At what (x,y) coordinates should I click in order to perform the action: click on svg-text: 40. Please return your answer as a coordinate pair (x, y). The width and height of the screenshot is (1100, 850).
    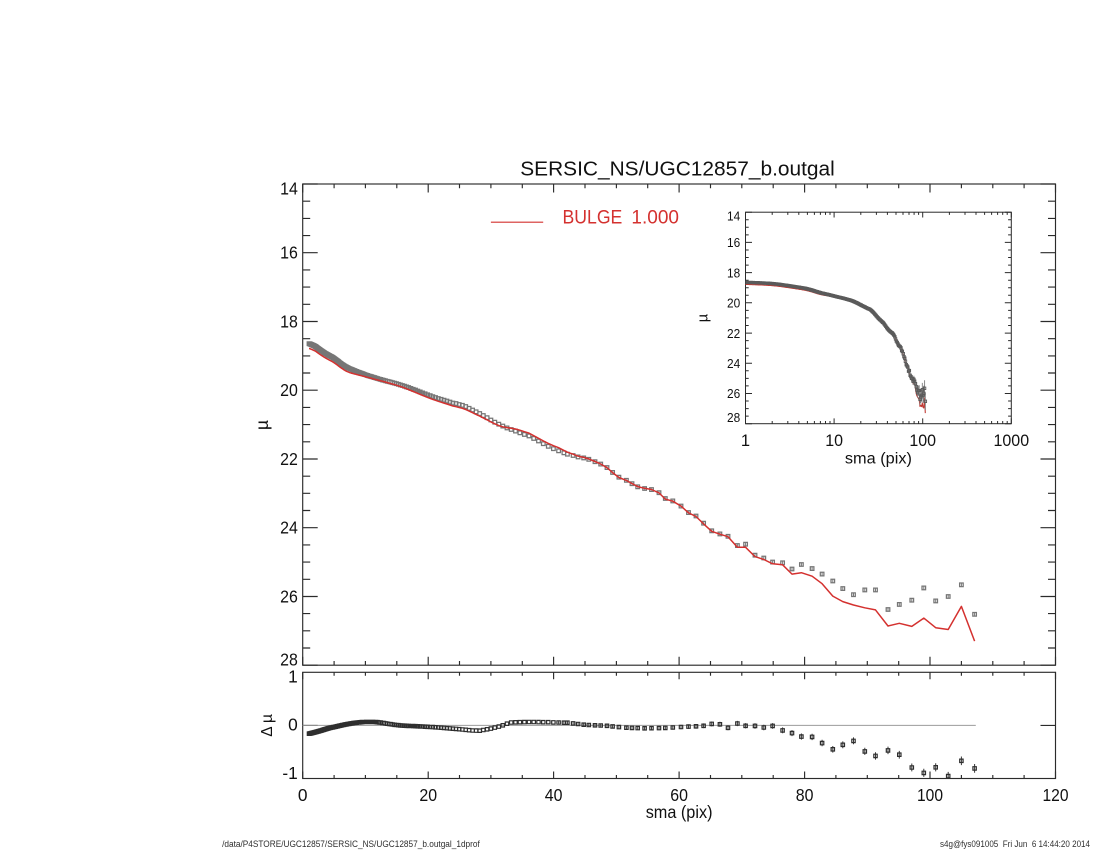
    Looking at the image, I should click on (554, 795).